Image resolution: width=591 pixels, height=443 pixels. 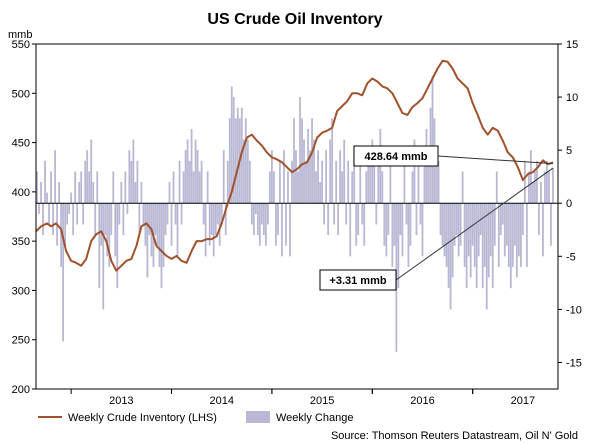 What do you see at coordinates (221, 401) in the screenshot?
I see `x-tick-label: 2014` at bounding box center [221, 401].